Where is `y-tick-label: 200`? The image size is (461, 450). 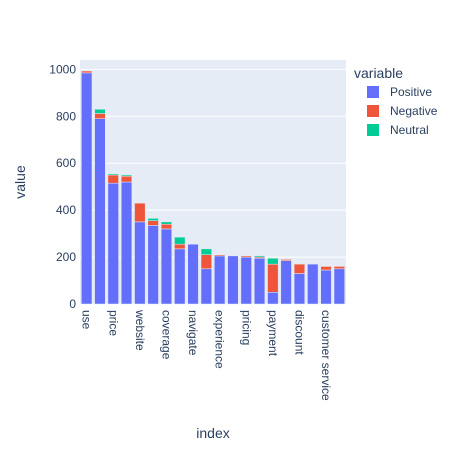
y-tick-label: 200 is located at coordinates (66, 257).